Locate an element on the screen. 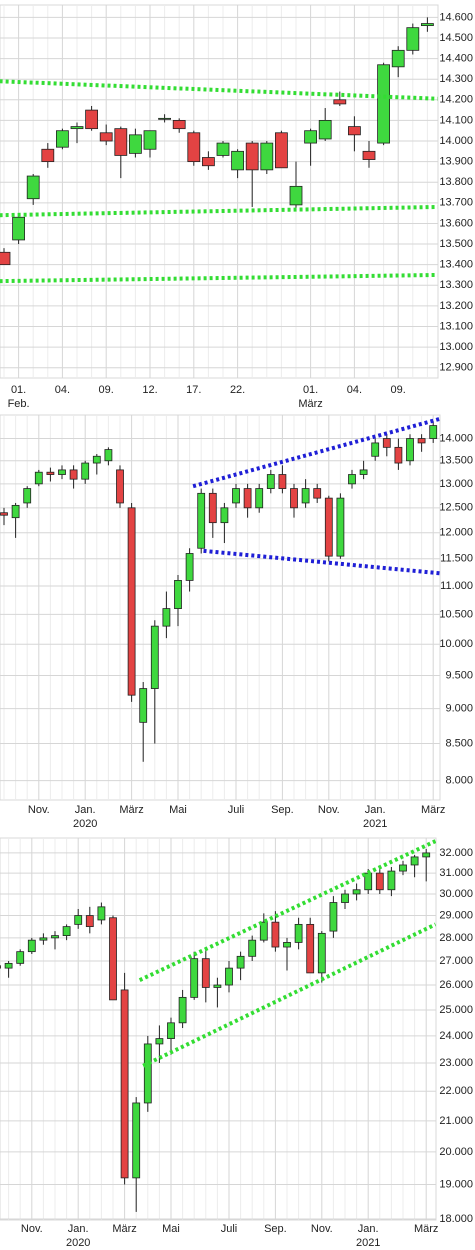 Image resolution: width=475 pixels, height=1250 pixels. y-tick-label: 28.000 is located at coordinates (456, 938).